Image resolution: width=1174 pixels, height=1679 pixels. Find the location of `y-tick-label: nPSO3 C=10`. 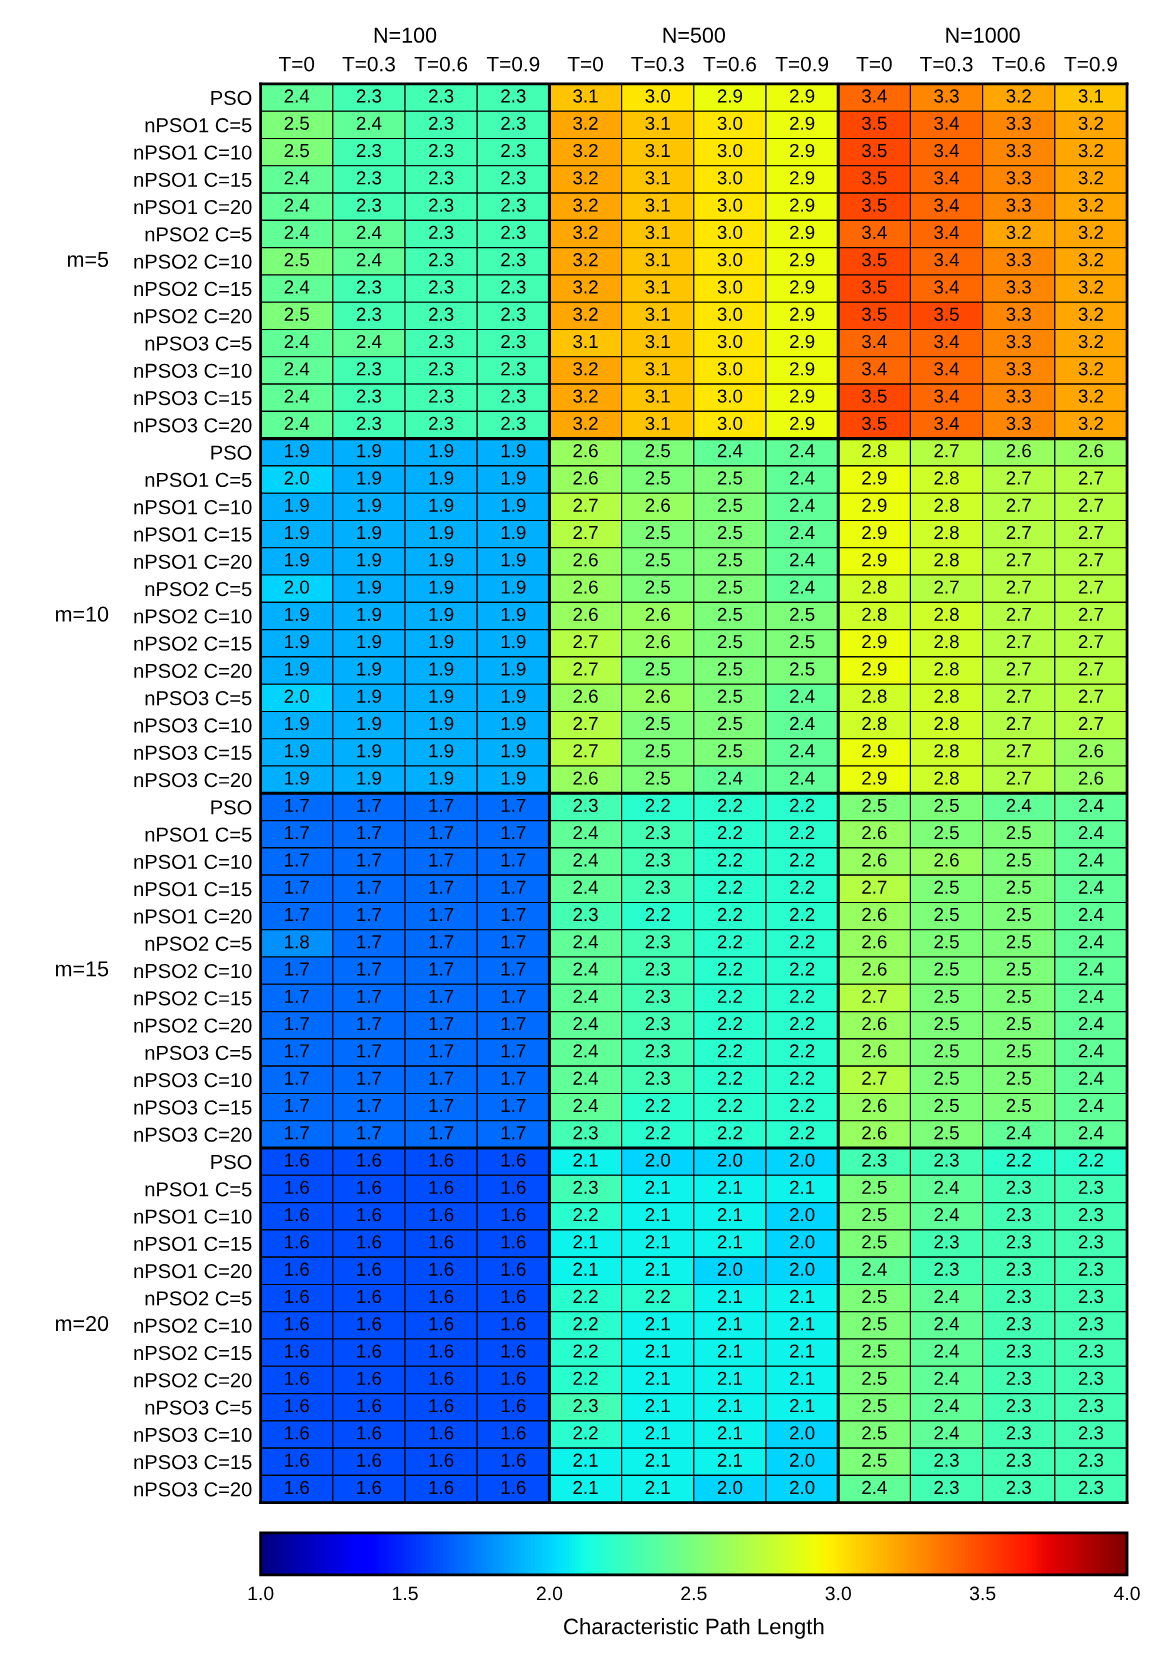

y-tick-label: nPSO3 C=10 is located at coordinates (193, 725).